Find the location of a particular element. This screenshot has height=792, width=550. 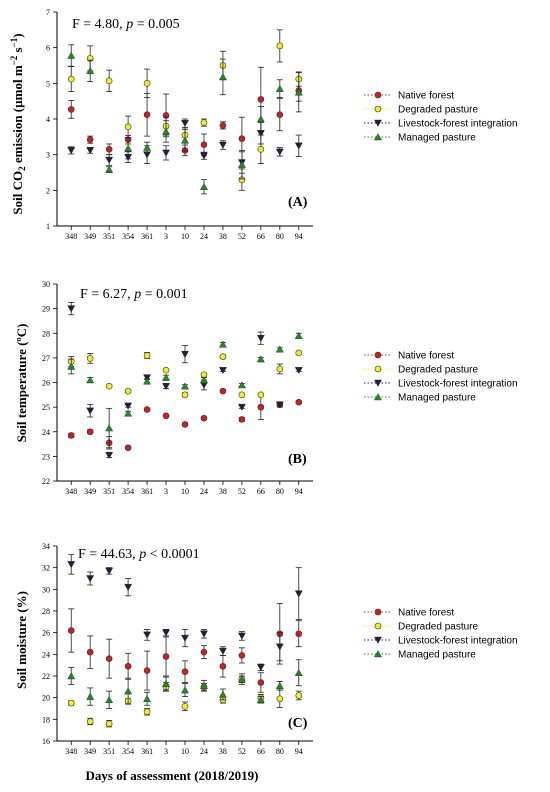

y-tick-label: 2 is located at coordinates (48, 190).